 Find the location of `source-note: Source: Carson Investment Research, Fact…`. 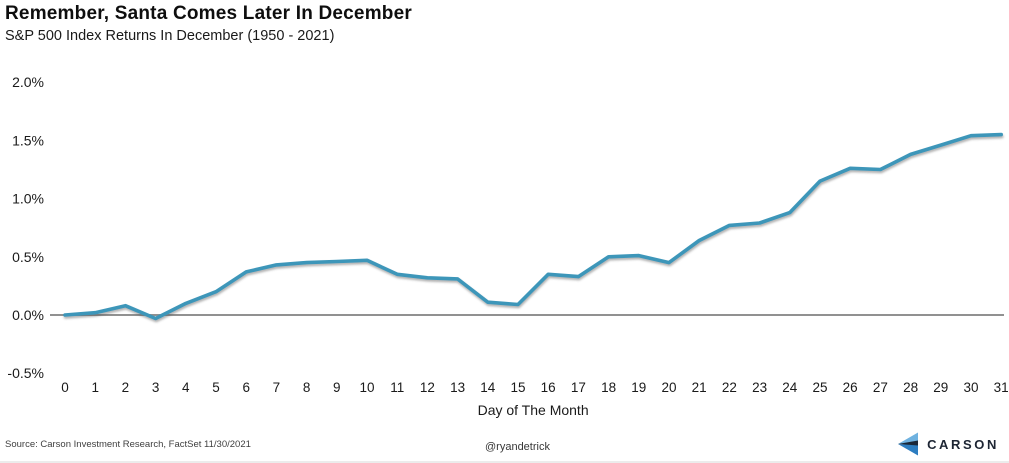

source-note: Source: Carson Investment Research, Fact… is located at coordinates (128, 444).